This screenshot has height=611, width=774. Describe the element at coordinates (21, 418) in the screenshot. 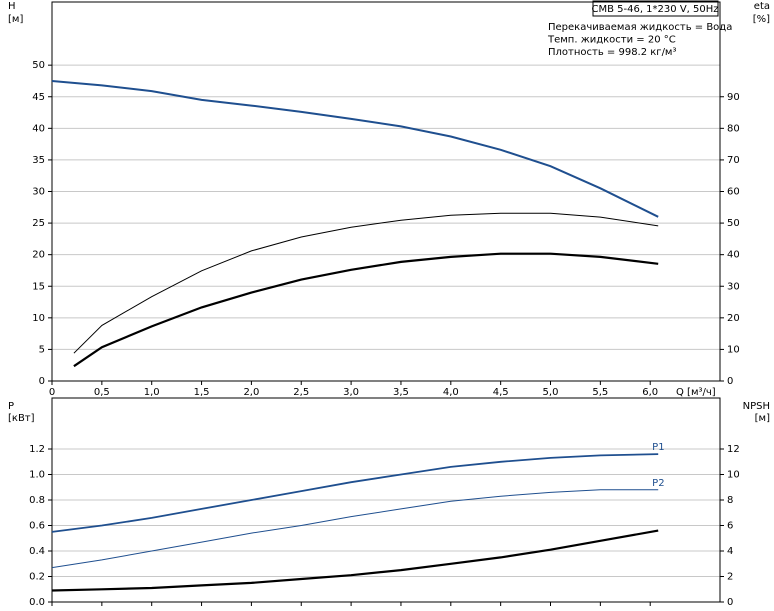

I see `y-axis-unit: [кВт]` at that location.